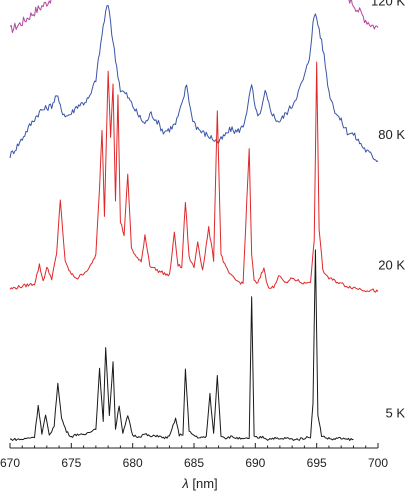  What do you see at coordinates (194, 17) in the screenshot?
I see `series-line-120k` at bounding box center [194, 17].